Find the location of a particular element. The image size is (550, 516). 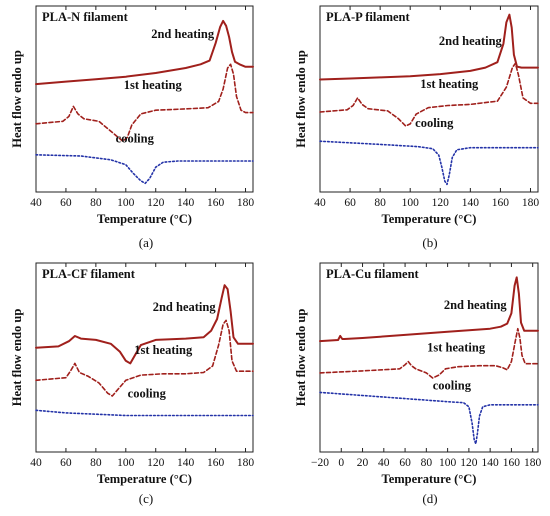

chart-title: PLA-P filament is located at coordinates (368, 17).